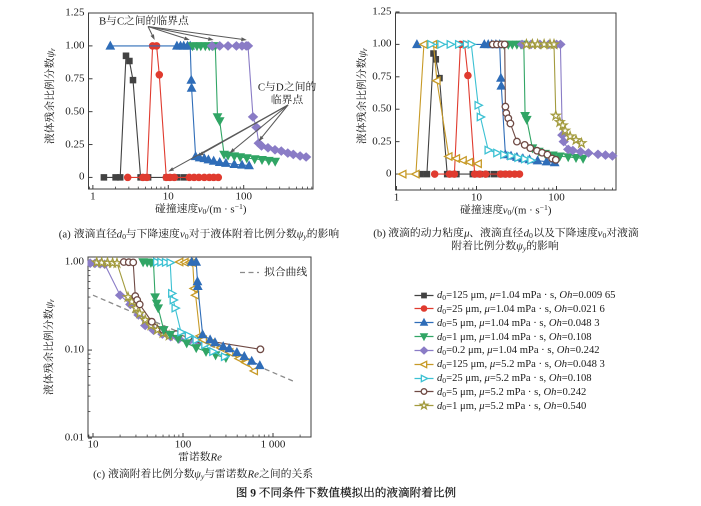 This screenshot has width=701, height=506. Describe the element at coordinates (389, 173) in the screenshot. I see `subplot-b-y-tick: 0` at that location.